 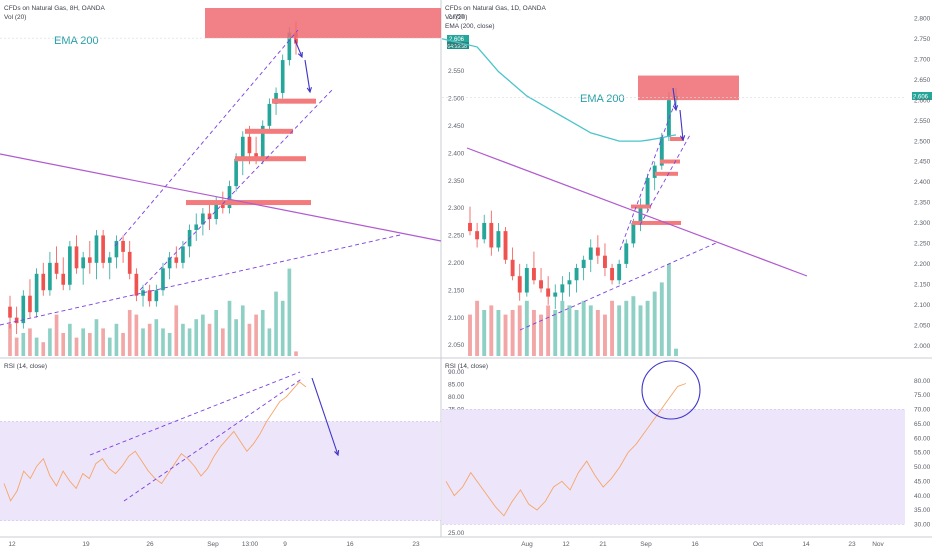 I want to click on right-price-tick: 2.650, so click(x=922, y=80).